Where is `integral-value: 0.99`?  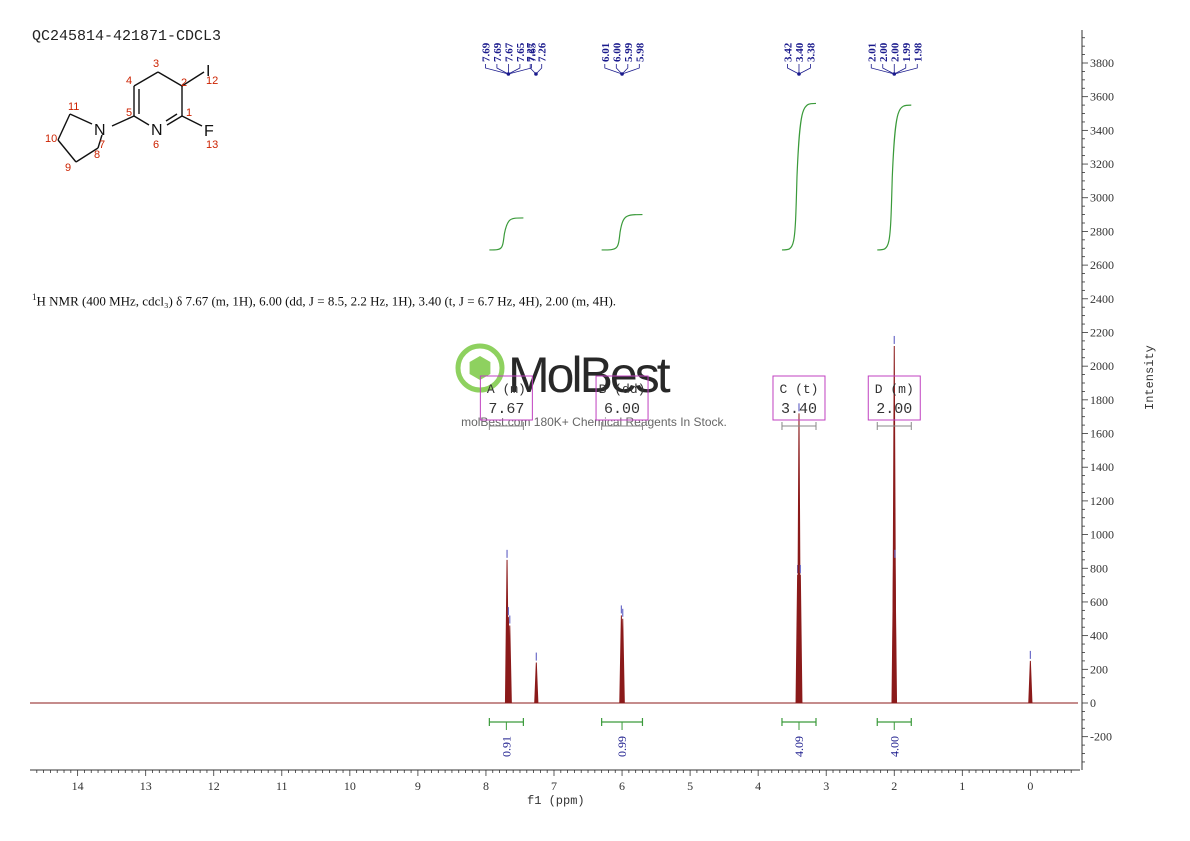
integral-value: 0.99 is located at coordinates (622, 746).